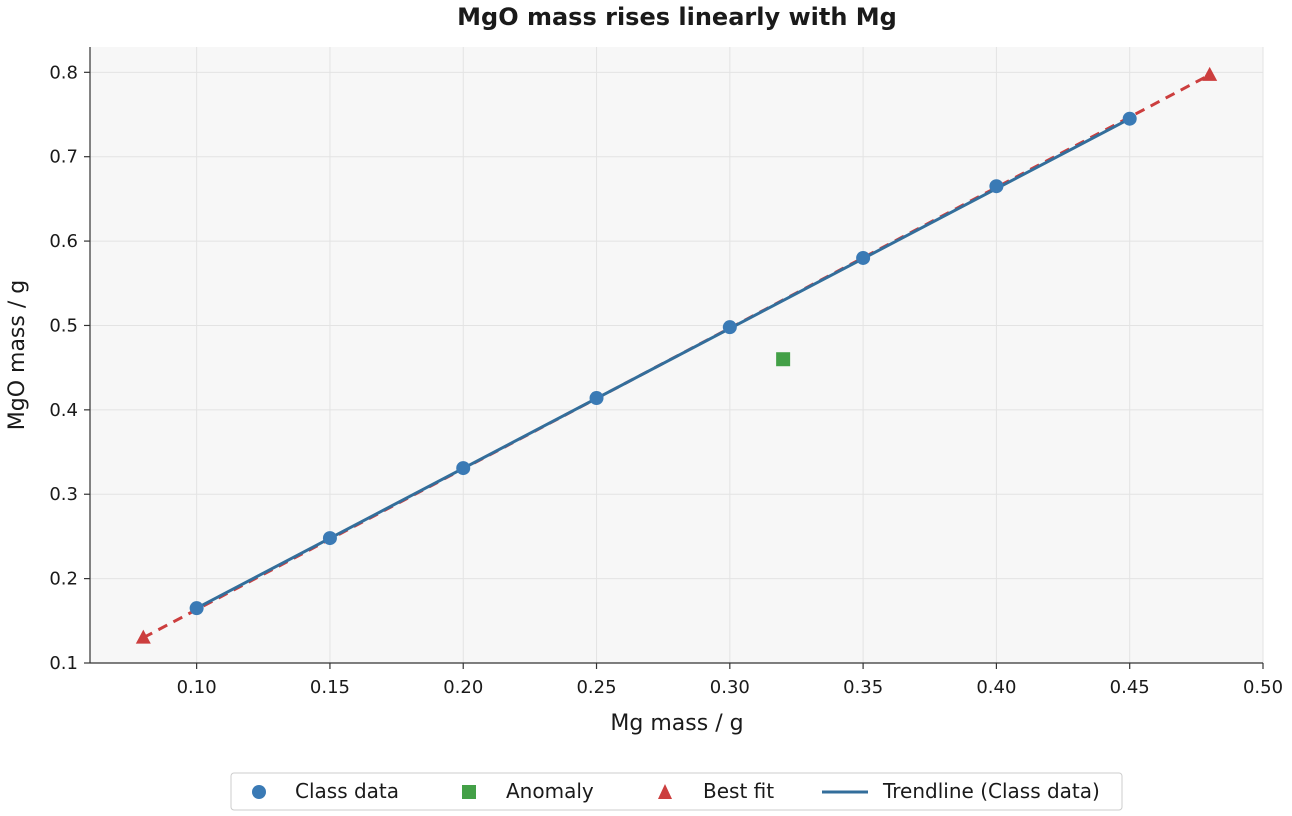 The width and height of the screenshot is (1292, 816). What do you see at coordinates (1130, 687) in the screenshot?
I see `x-tick-label: 0.45` at bounding box center [1130, 687].